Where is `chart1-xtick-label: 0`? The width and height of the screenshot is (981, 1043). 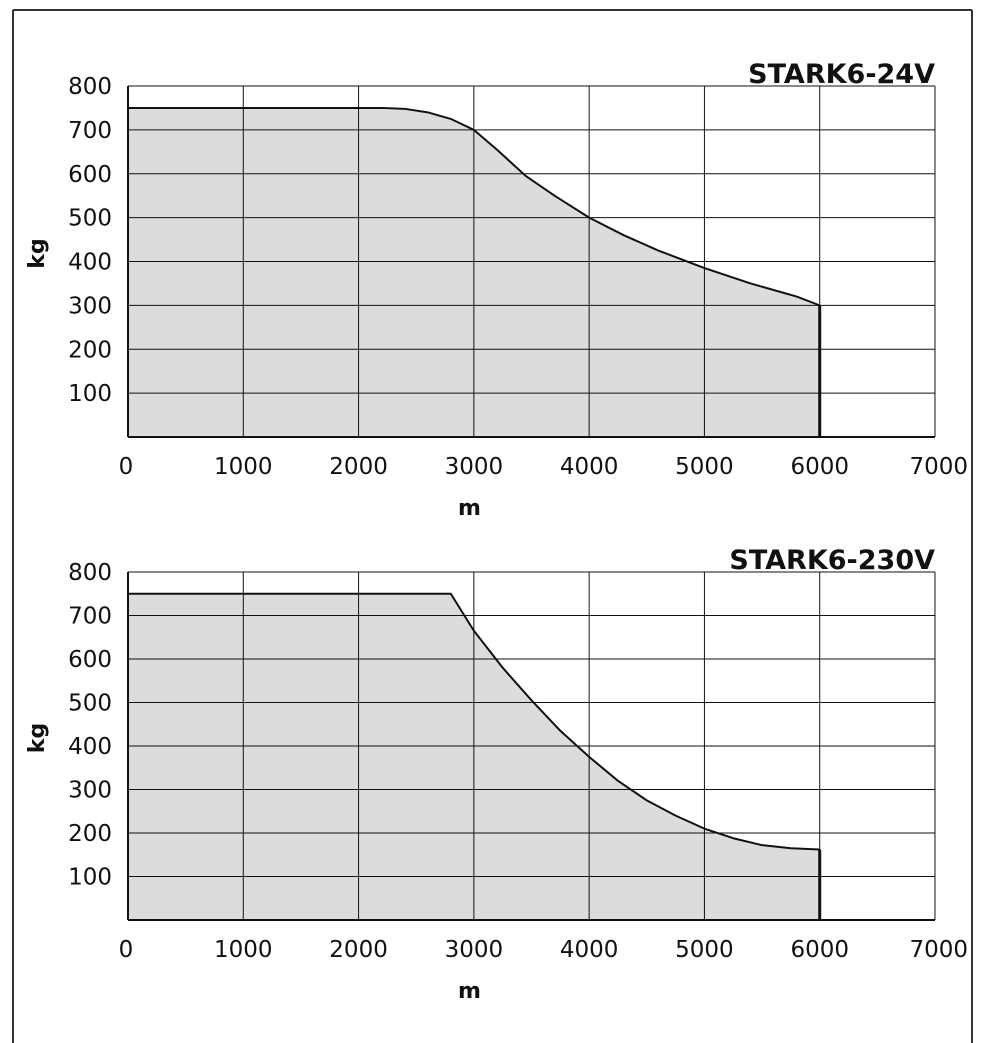
chart1-xtick-label: 0 is located at coordinates (126, 467).